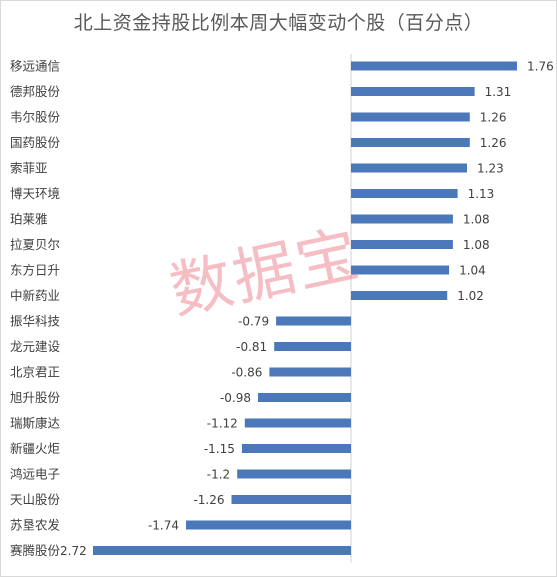 The width and height of the screenshot is (557, 577). What do you see at coordinates (35, 474) in the screenshot?
I see `category-label-16: 鸿远电子` at bounding box center [35, 474].